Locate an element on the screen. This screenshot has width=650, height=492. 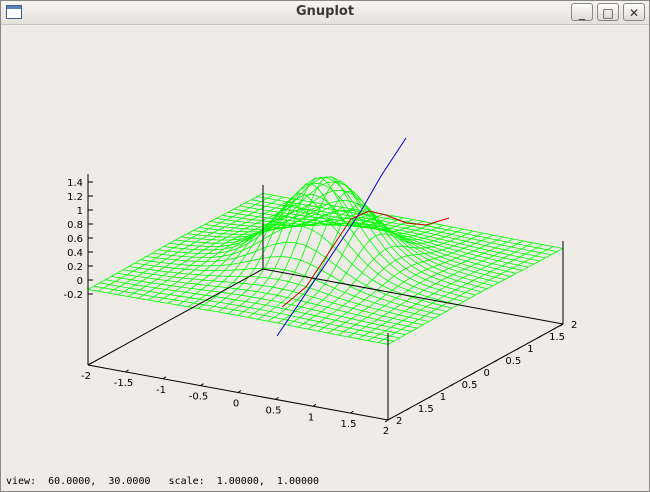
blue-line is located at coordinates (341, 237).